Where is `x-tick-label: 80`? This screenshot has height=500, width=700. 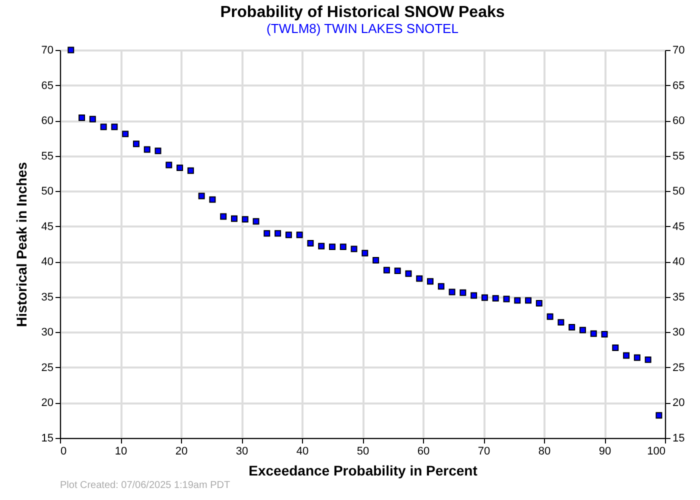 x-tick-label: 80 is located at coordinates (544, 452).